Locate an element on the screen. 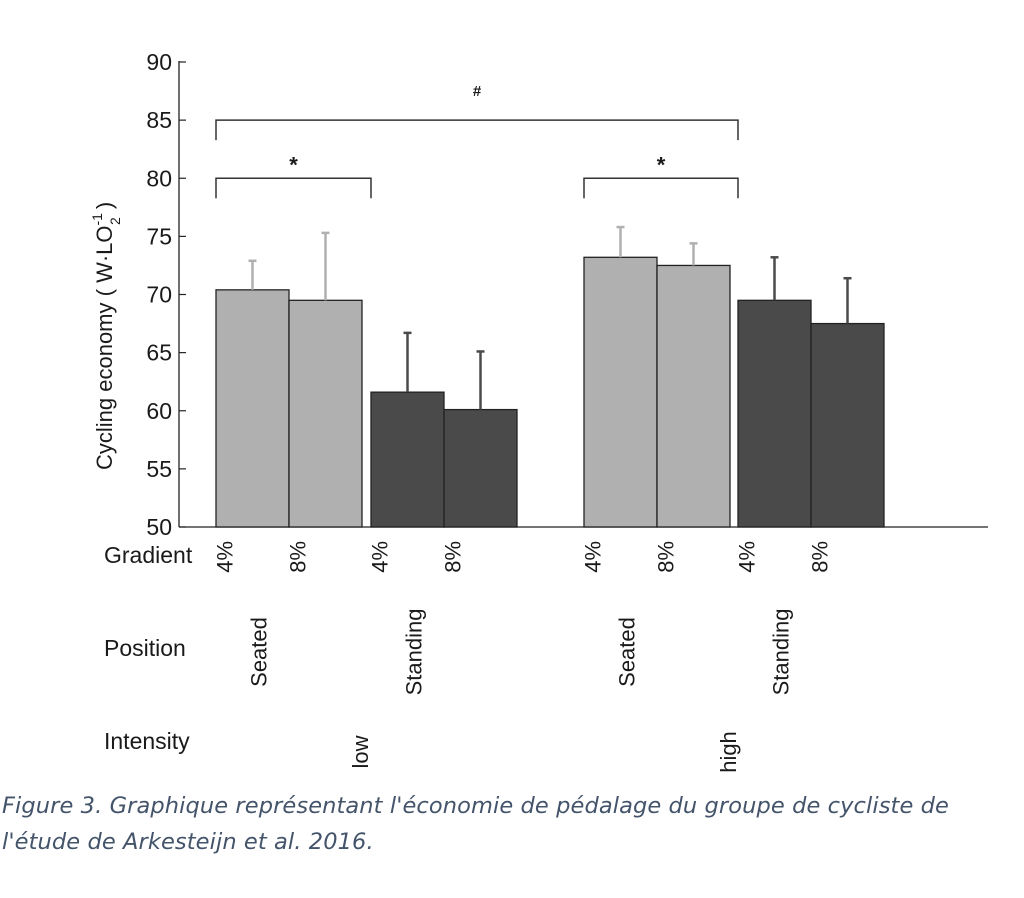  y-tick-label: 75 is located at coordinates (159, 236).